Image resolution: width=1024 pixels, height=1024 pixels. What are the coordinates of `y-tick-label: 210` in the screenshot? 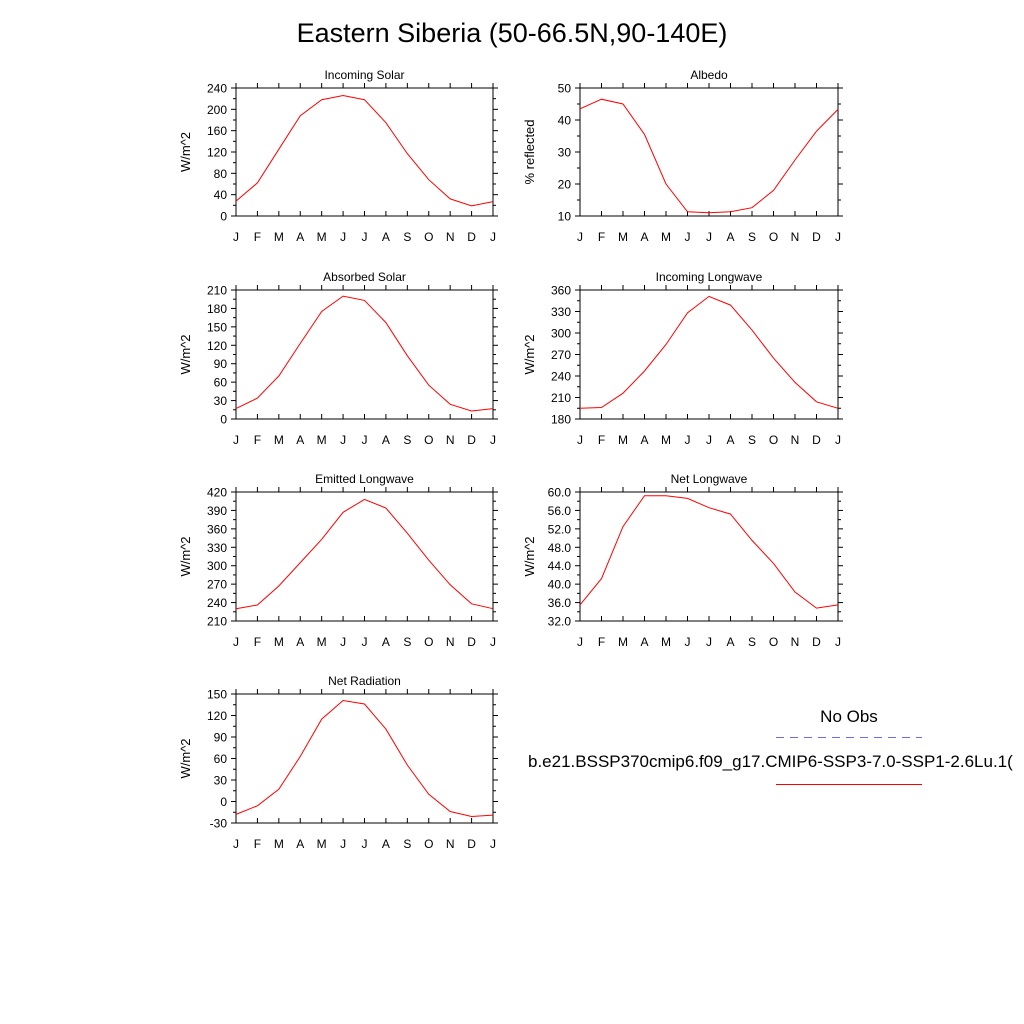 It's located at (561, 398).